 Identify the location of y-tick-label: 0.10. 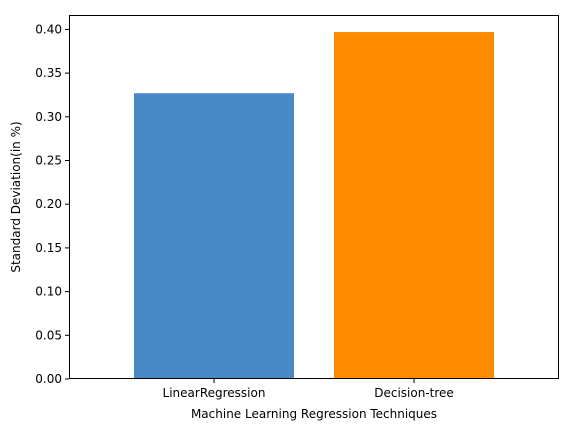
(48, 292).